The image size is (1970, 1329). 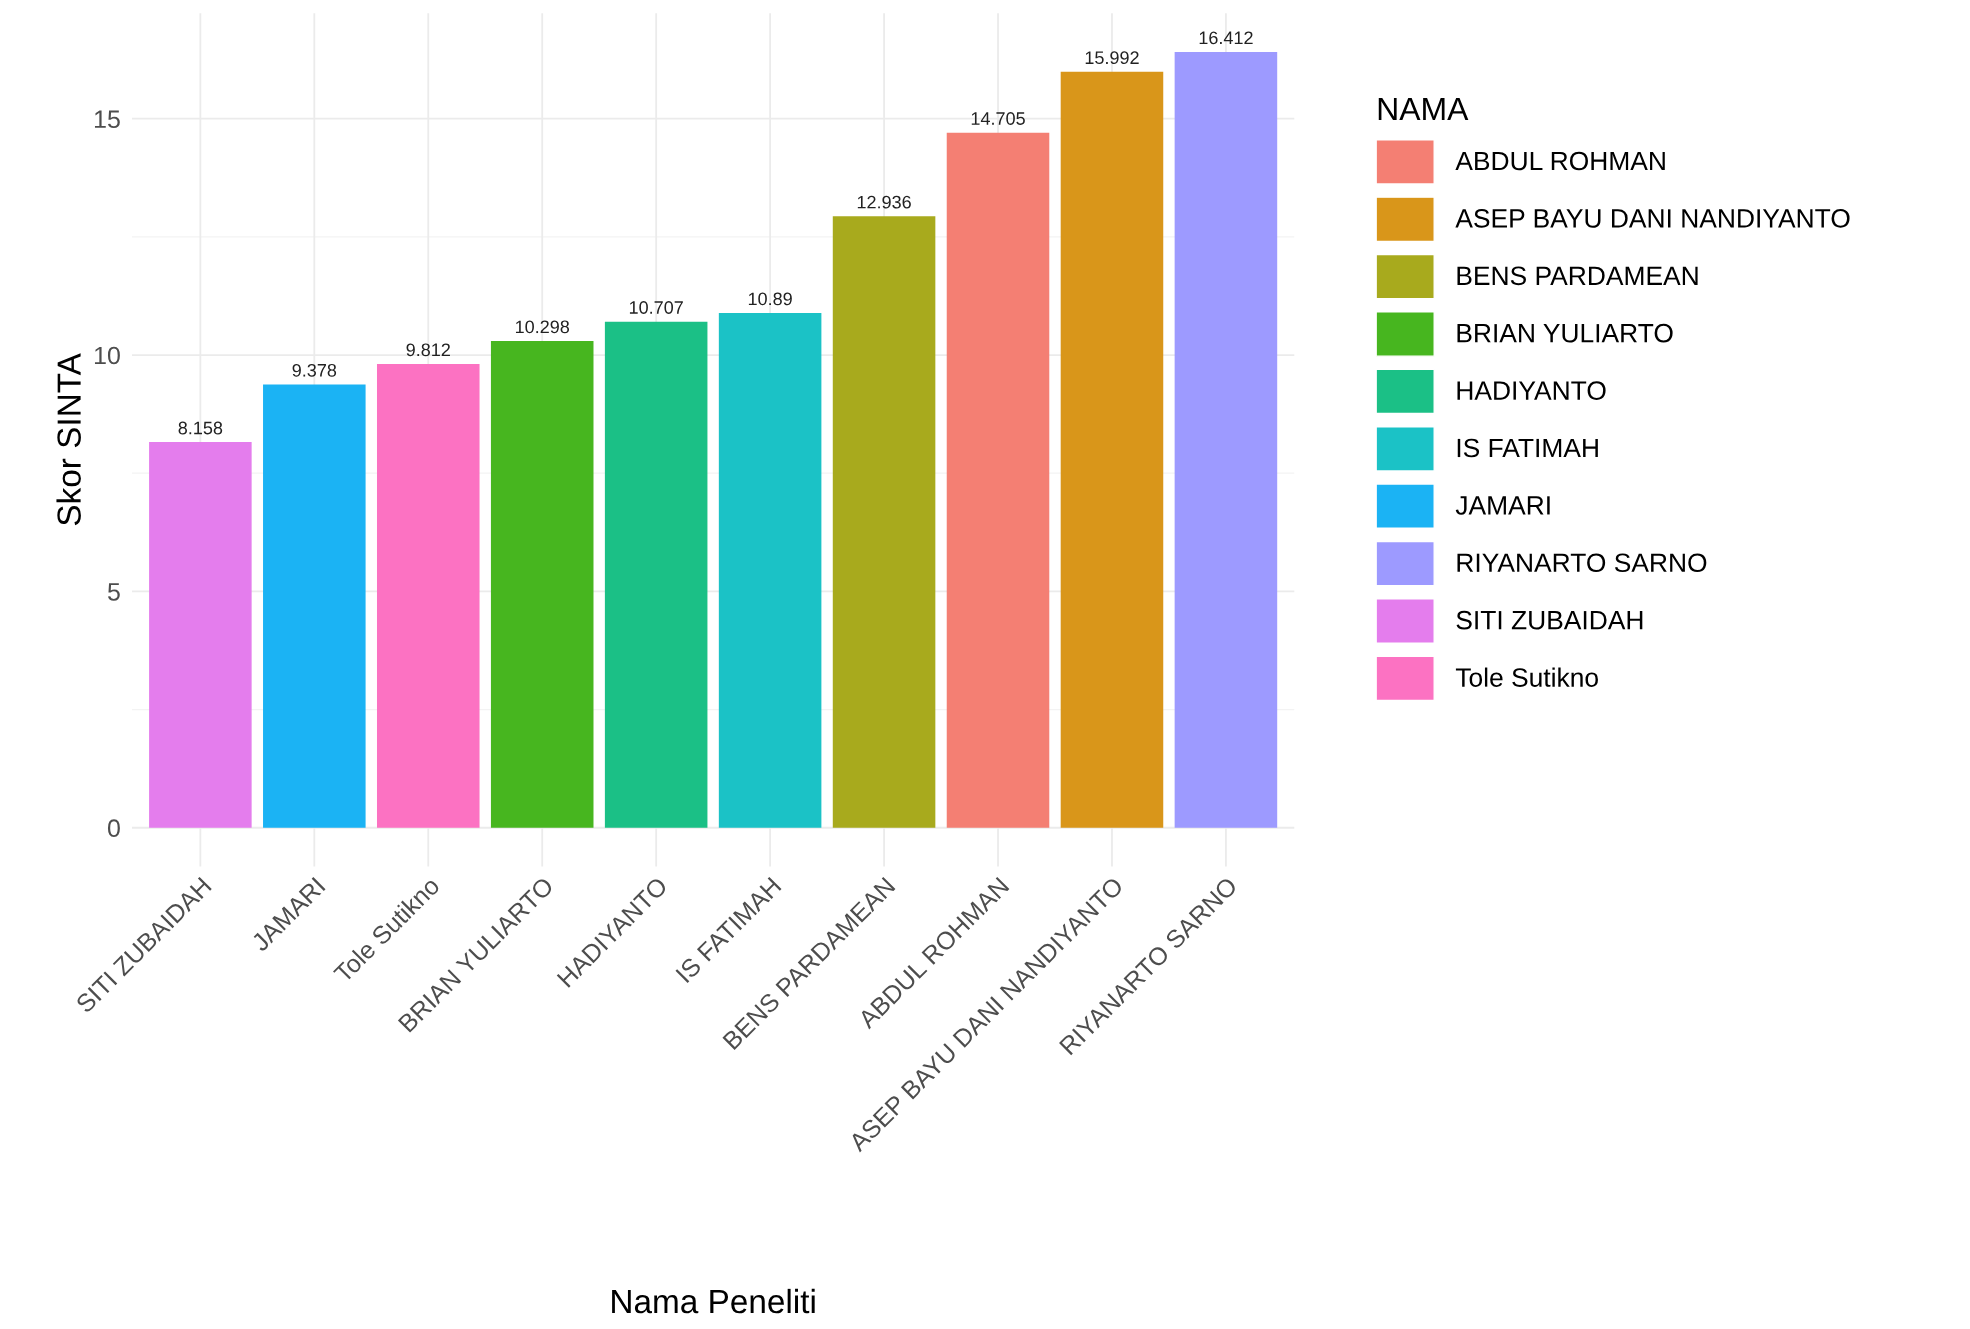 I want to click on data-label: 16.412, so click(x=1226, y=38).